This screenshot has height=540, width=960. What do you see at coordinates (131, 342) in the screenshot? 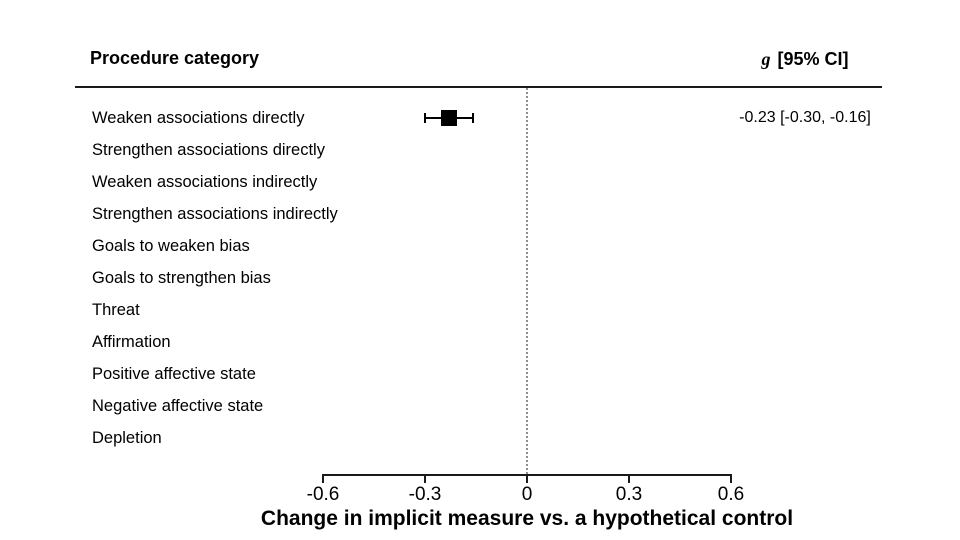
I see `category-label: Affirmation` at bounding box center [131, 342].